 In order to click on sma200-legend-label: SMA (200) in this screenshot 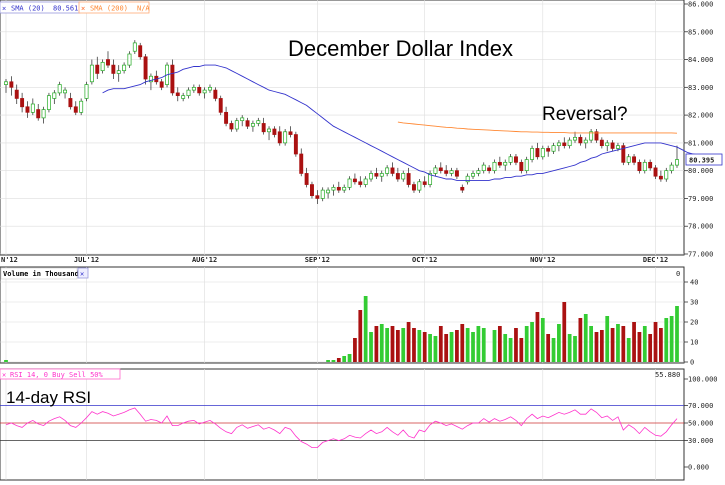, I will do `click(109, 9)`.